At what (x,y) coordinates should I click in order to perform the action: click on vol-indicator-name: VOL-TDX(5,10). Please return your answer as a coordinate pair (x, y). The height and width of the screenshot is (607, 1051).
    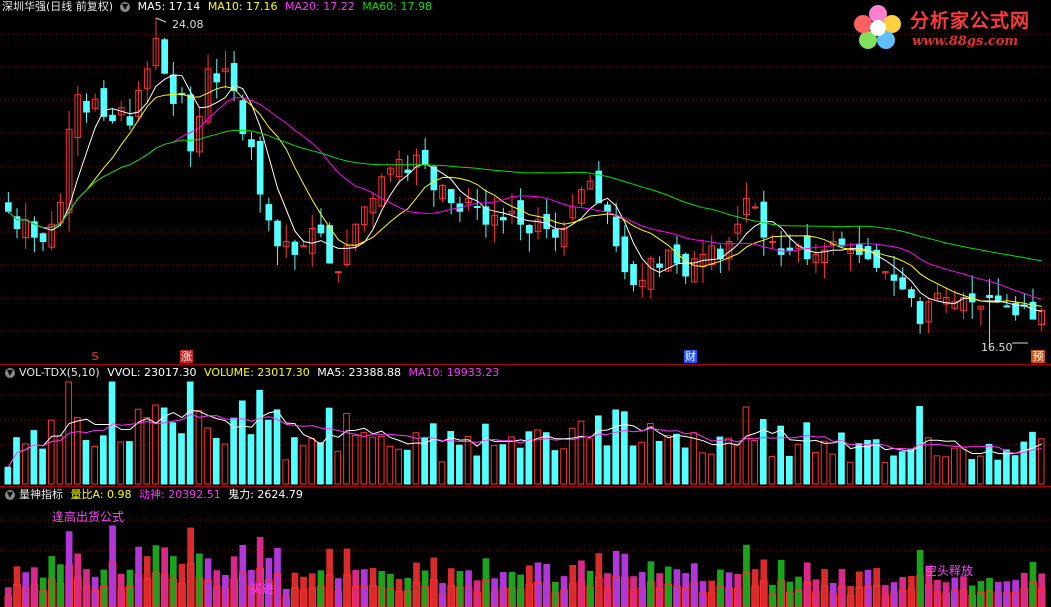
    Looking at the image, I should click on (59, 372).